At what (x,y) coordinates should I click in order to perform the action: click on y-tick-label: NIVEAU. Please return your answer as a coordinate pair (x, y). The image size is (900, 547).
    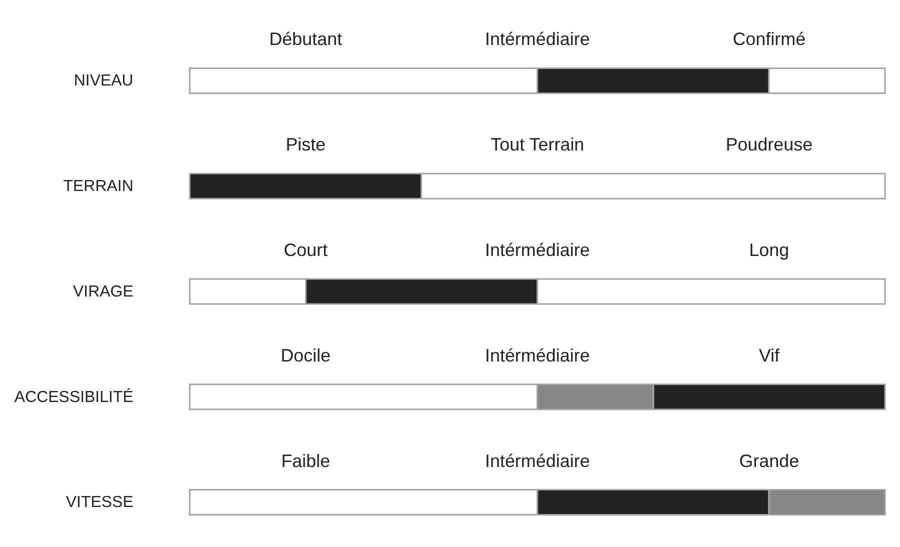
    Looking at the image, I should click on (104, 81).